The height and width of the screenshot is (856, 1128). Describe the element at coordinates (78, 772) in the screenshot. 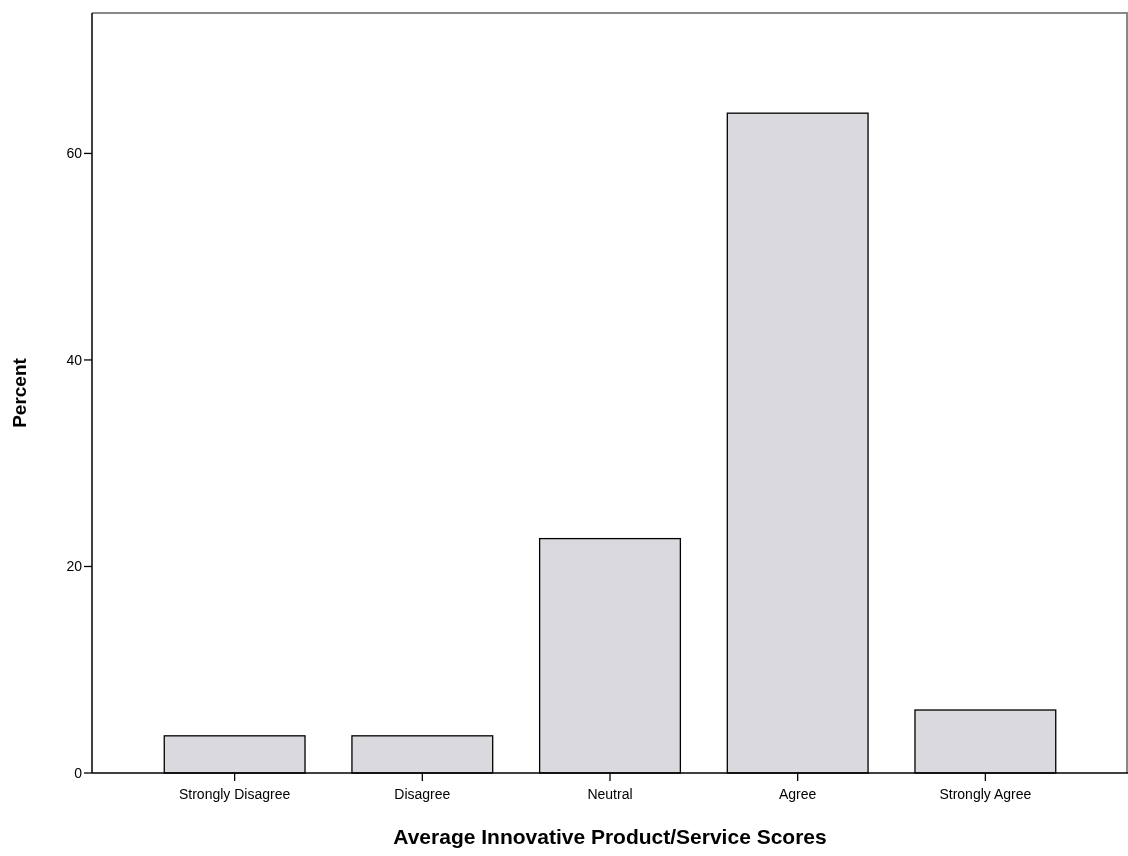

I see `y-tick-label: 0` at that location.